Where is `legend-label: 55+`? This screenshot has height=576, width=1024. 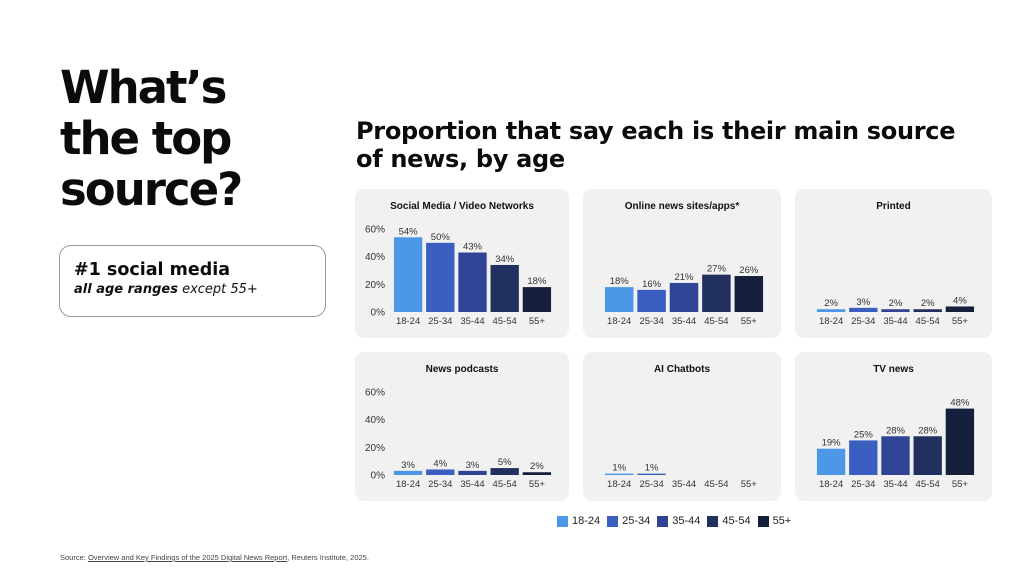 legend-label: 55+ is located at coordinates (782, 521).